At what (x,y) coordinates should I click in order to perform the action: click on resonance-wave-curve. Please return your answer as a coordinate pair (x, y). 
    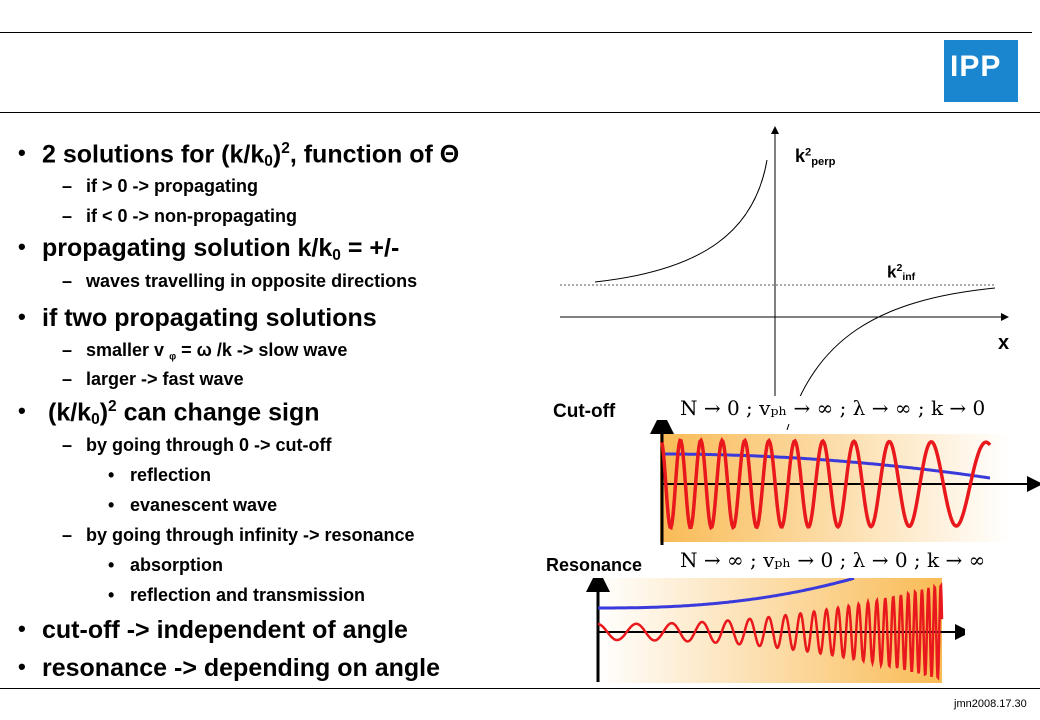
    Looking at the image, I should click on (770, 631).